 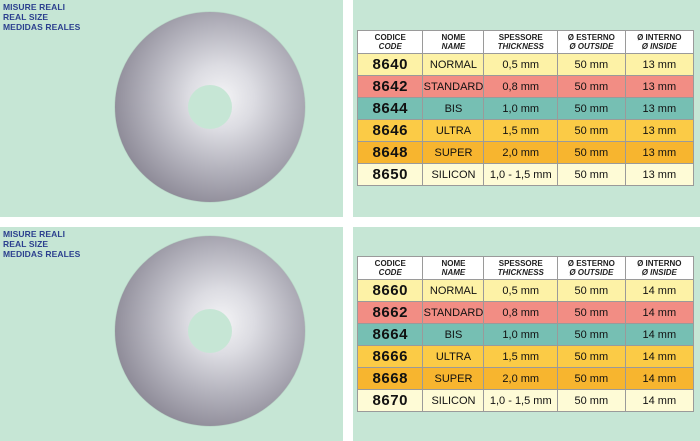 I want to click on code-cell: 8662, so click(x=390, y=312).